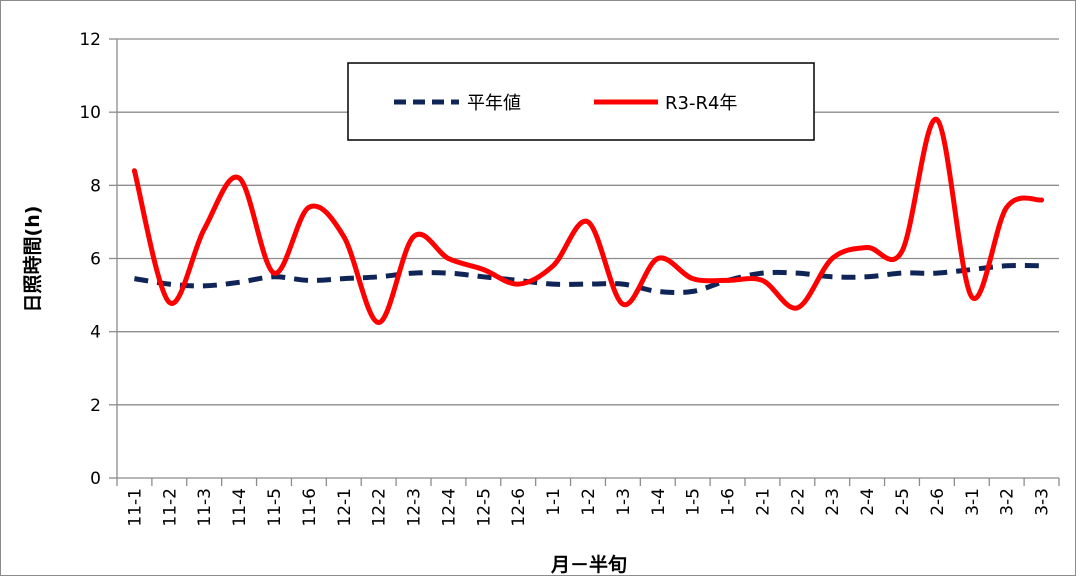 The image size is (1076, 577). I want to click on x-tick-label: 12-2, so click(380, 507).